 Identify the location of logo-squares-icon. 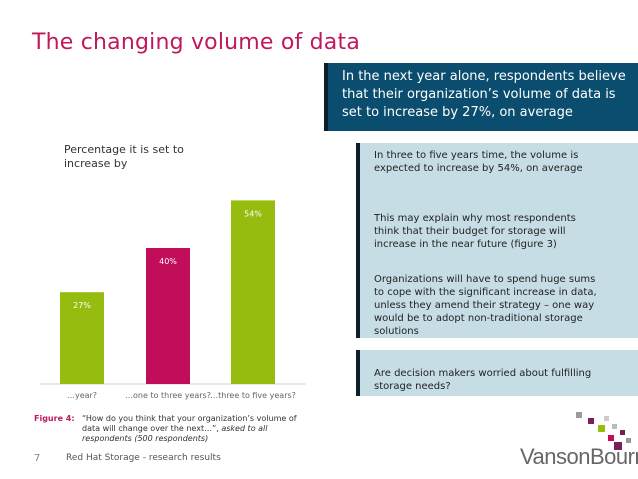
(603, 431).